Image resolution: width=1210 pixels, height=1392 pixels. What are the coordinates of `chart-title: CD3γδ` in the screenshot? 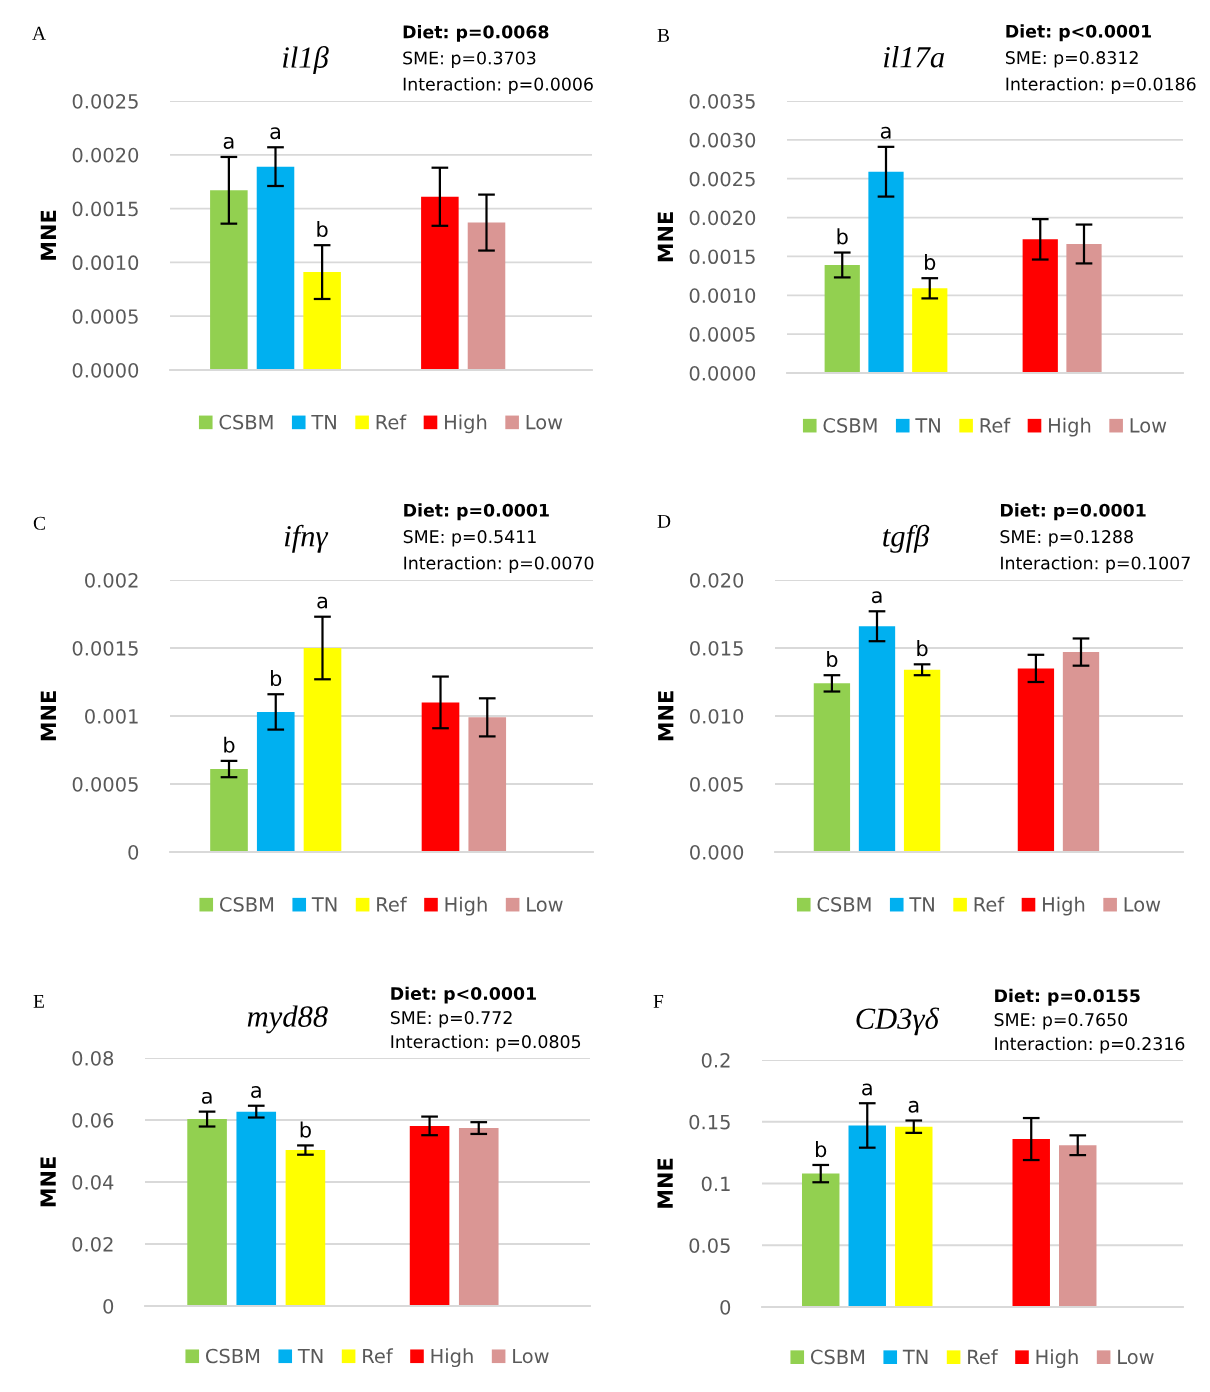 It's located at (898, 1021).